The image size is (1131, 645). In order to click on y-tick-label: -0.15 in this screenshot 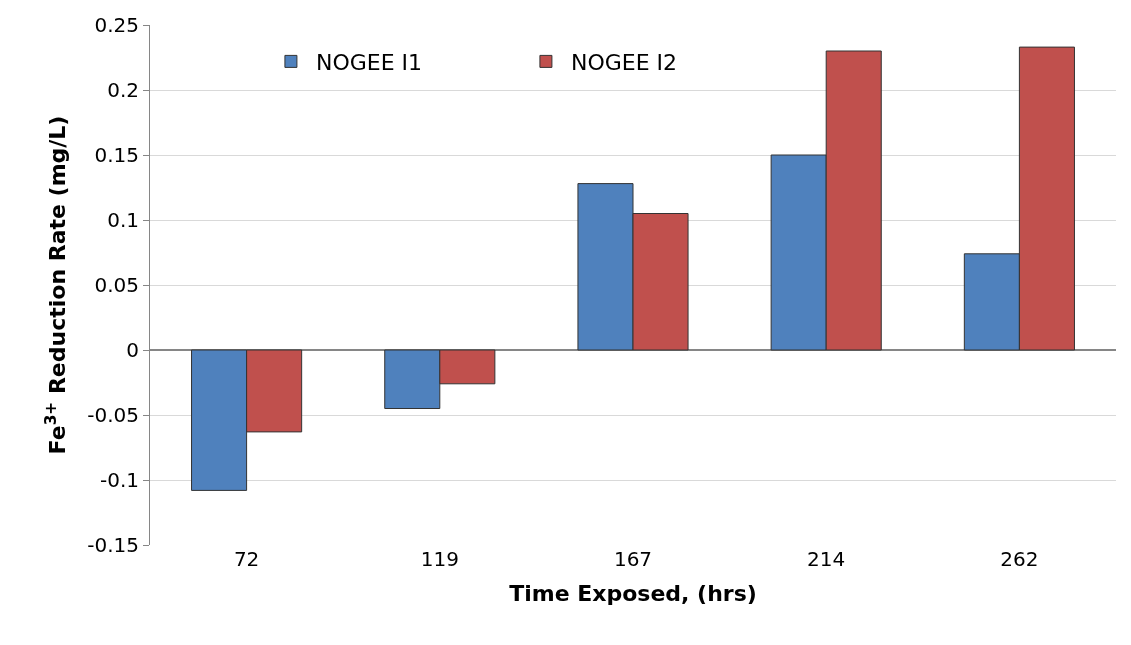, I will do `click(113, 545)`.